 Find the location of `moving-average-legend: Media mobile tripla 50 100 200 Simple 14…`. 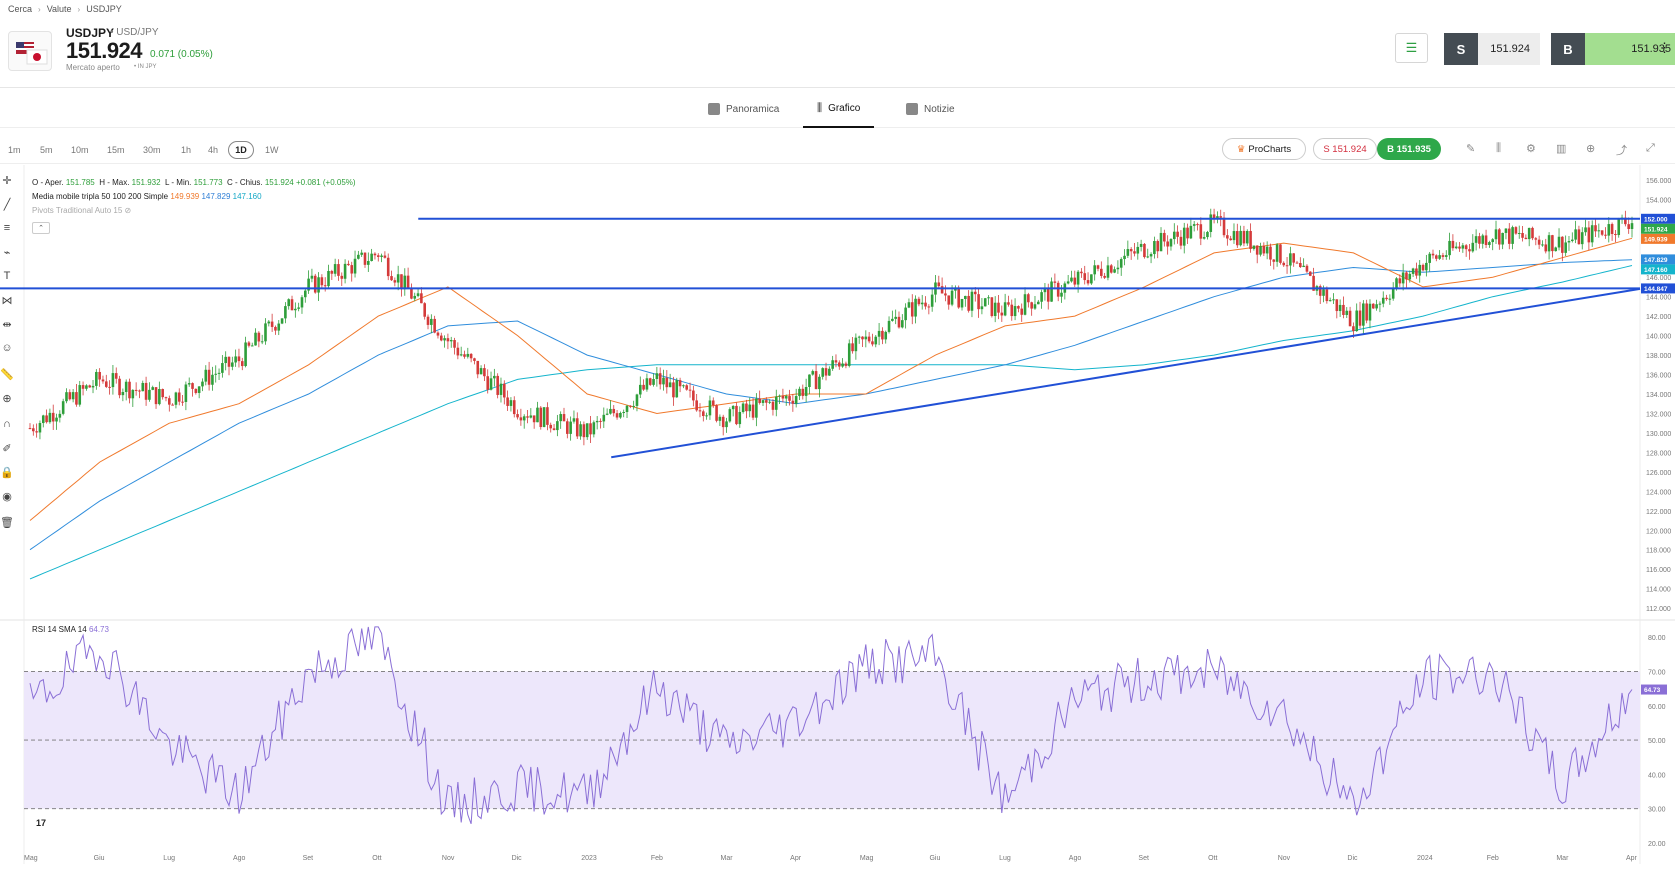

moving-average-legend: Media mobile tripla 50 100 200 Simple 14… is located at coordinates (147, 196).